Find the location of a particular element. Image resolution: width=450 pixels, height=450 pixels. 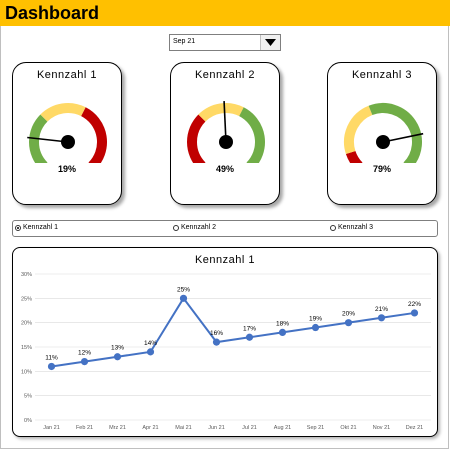

data-label: 19% is located at coordinates (315, 319).